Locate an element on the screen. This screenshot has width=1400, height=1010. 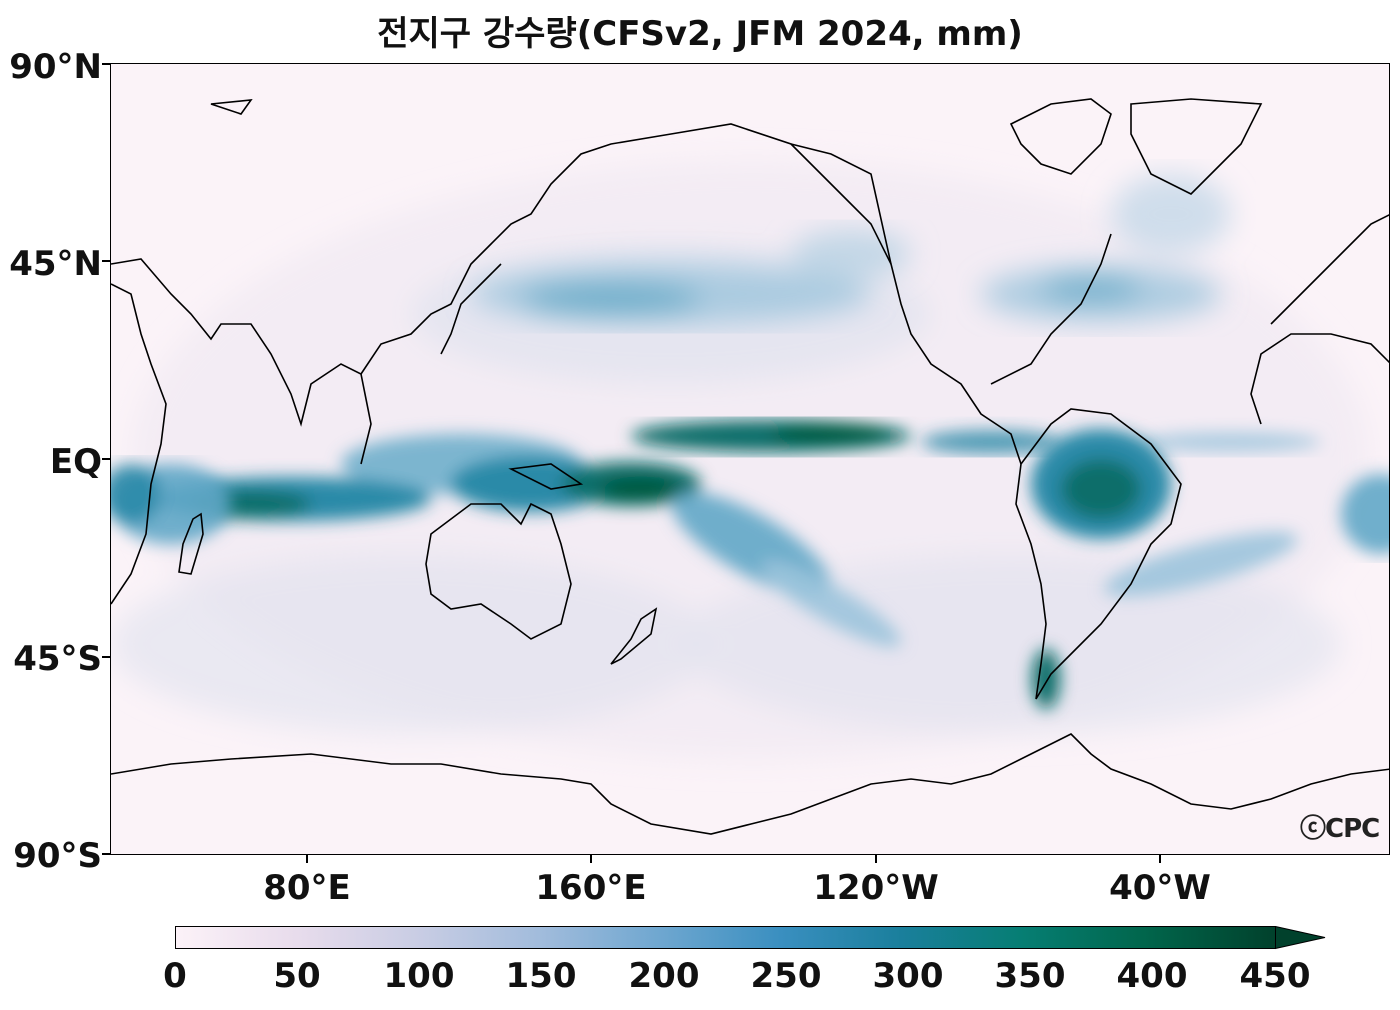
colorbar-tick-300: 300 is located at coordinates (908, 976).